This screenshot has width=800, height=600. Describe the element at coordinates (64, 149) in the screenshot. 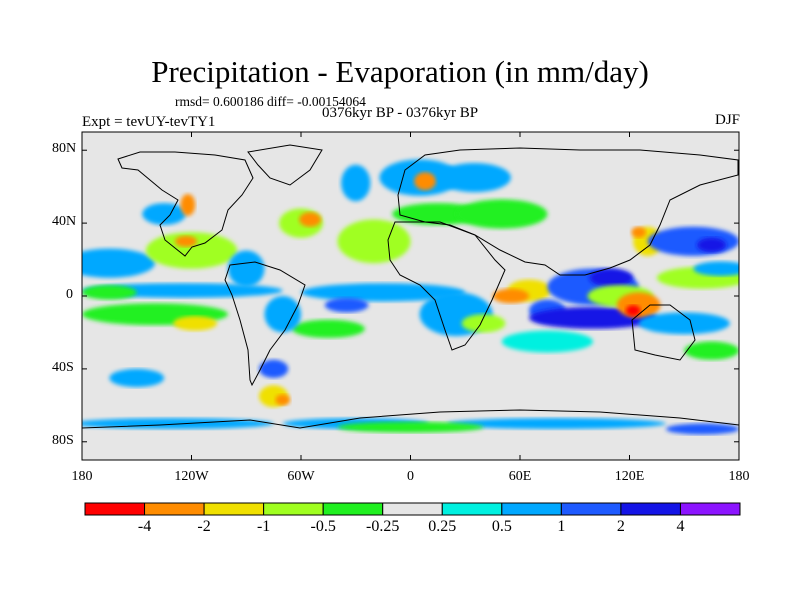

I see `y-tick-label: 80N` at that location.